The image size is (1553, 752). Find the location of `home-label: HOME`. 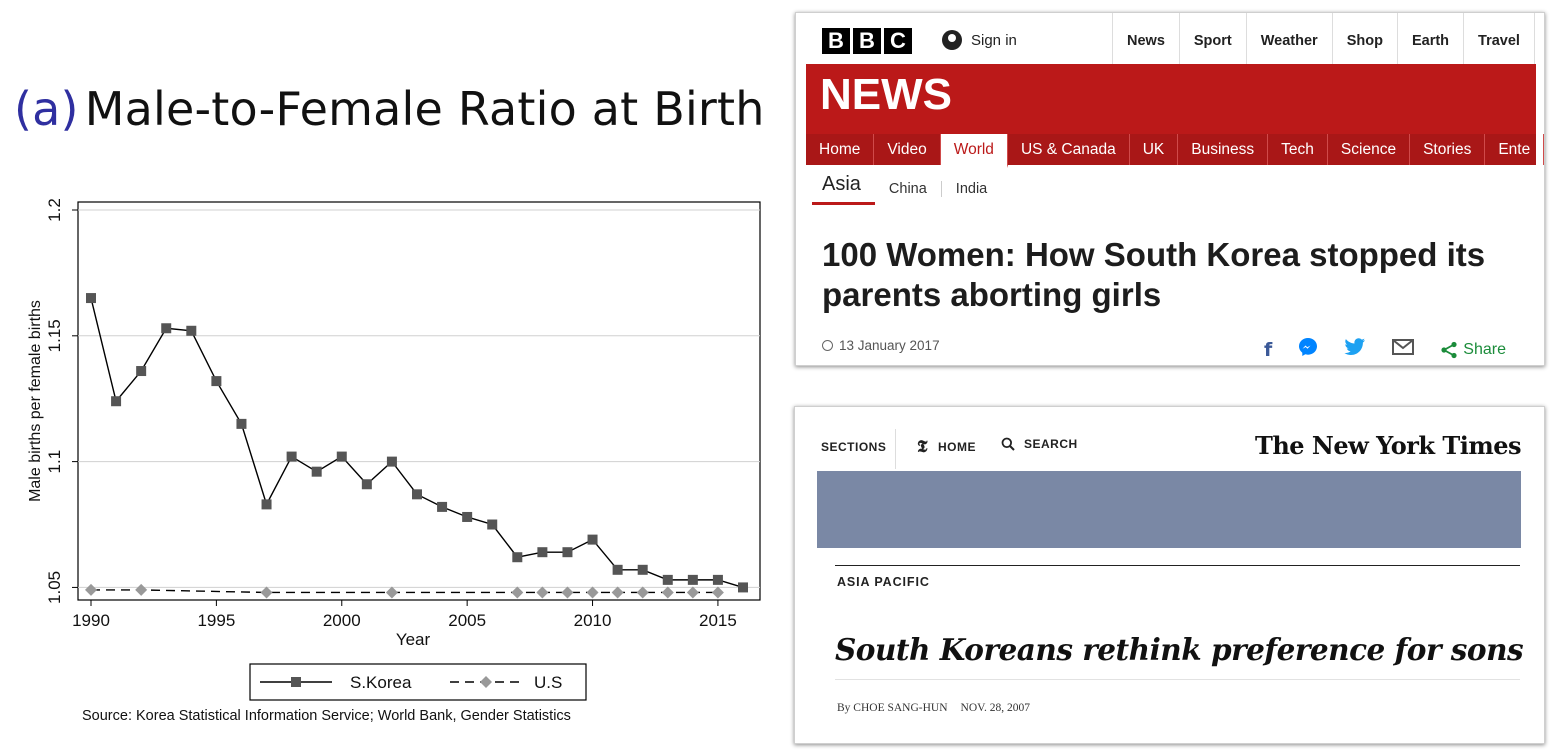

home-label: HOME is located at coordinates (956, 447).